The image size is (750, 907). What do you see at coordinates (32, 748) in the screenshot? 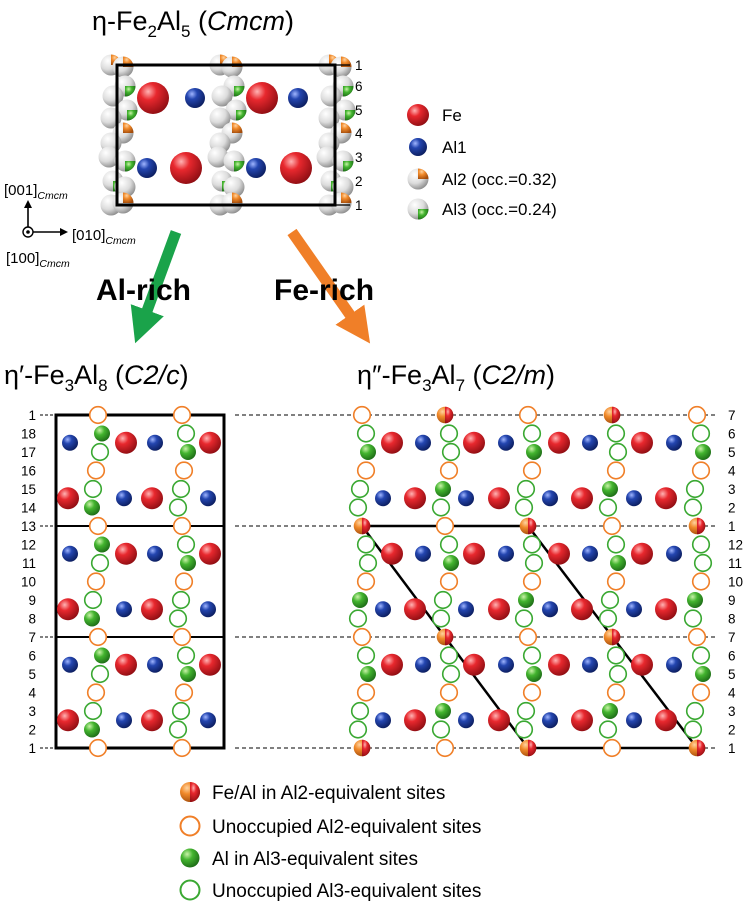
I see `row-label: 1` at bounding box center [32, 748].